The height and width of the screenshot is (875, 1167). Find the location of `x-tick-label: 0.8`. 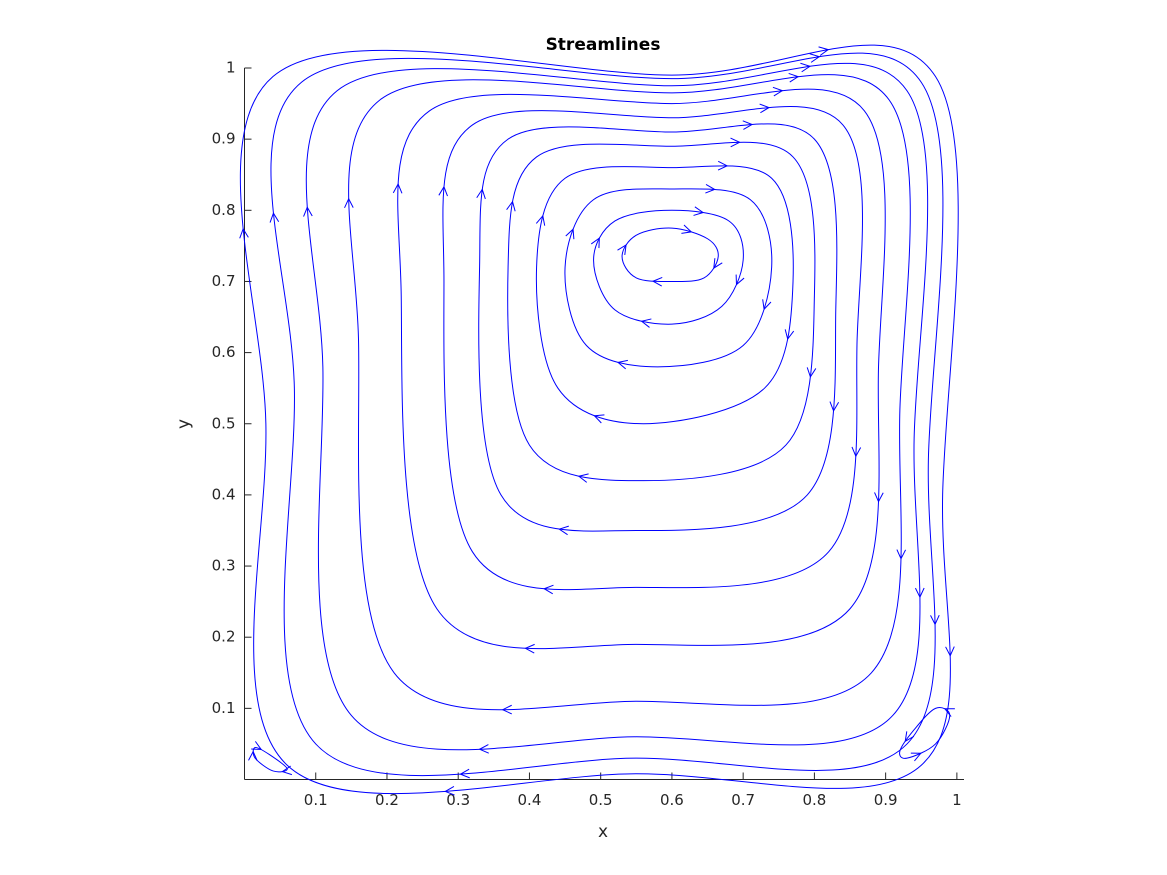

x-tick-label: 0.8 is located at coordinates (814, 800).